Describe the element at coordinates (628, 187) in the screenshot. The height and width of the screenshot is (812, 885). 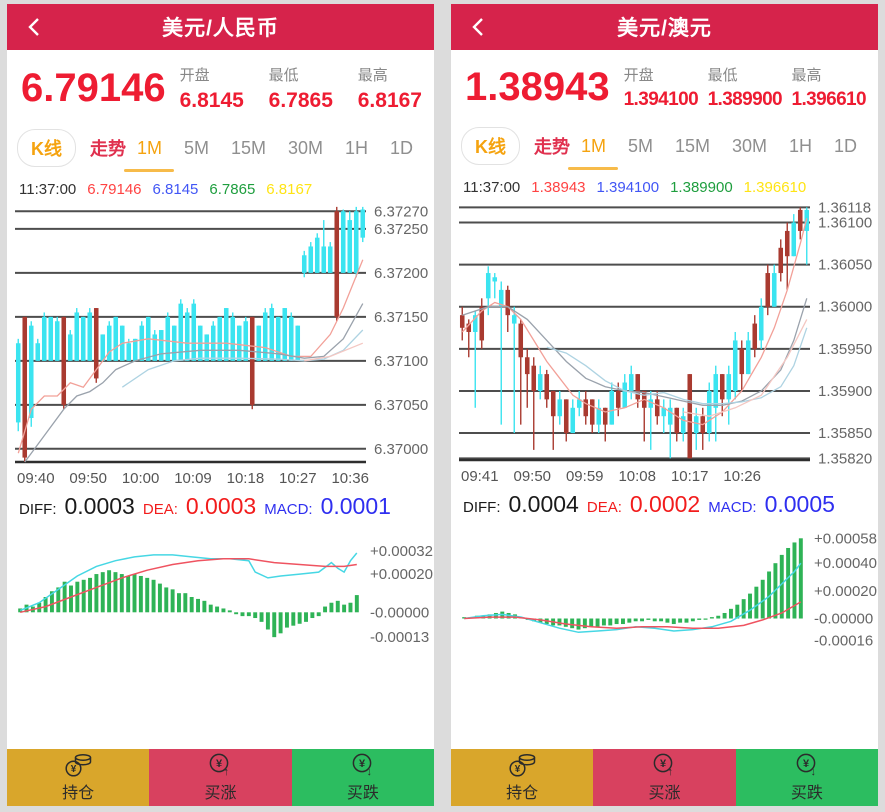
I see `info-open: 1.394100` at that location.